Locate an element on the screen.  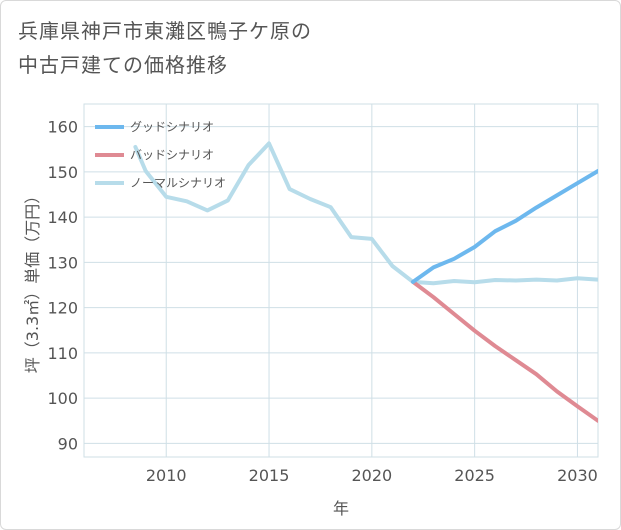
x-tick-label: 2015 is located at coordinates (269, 475).